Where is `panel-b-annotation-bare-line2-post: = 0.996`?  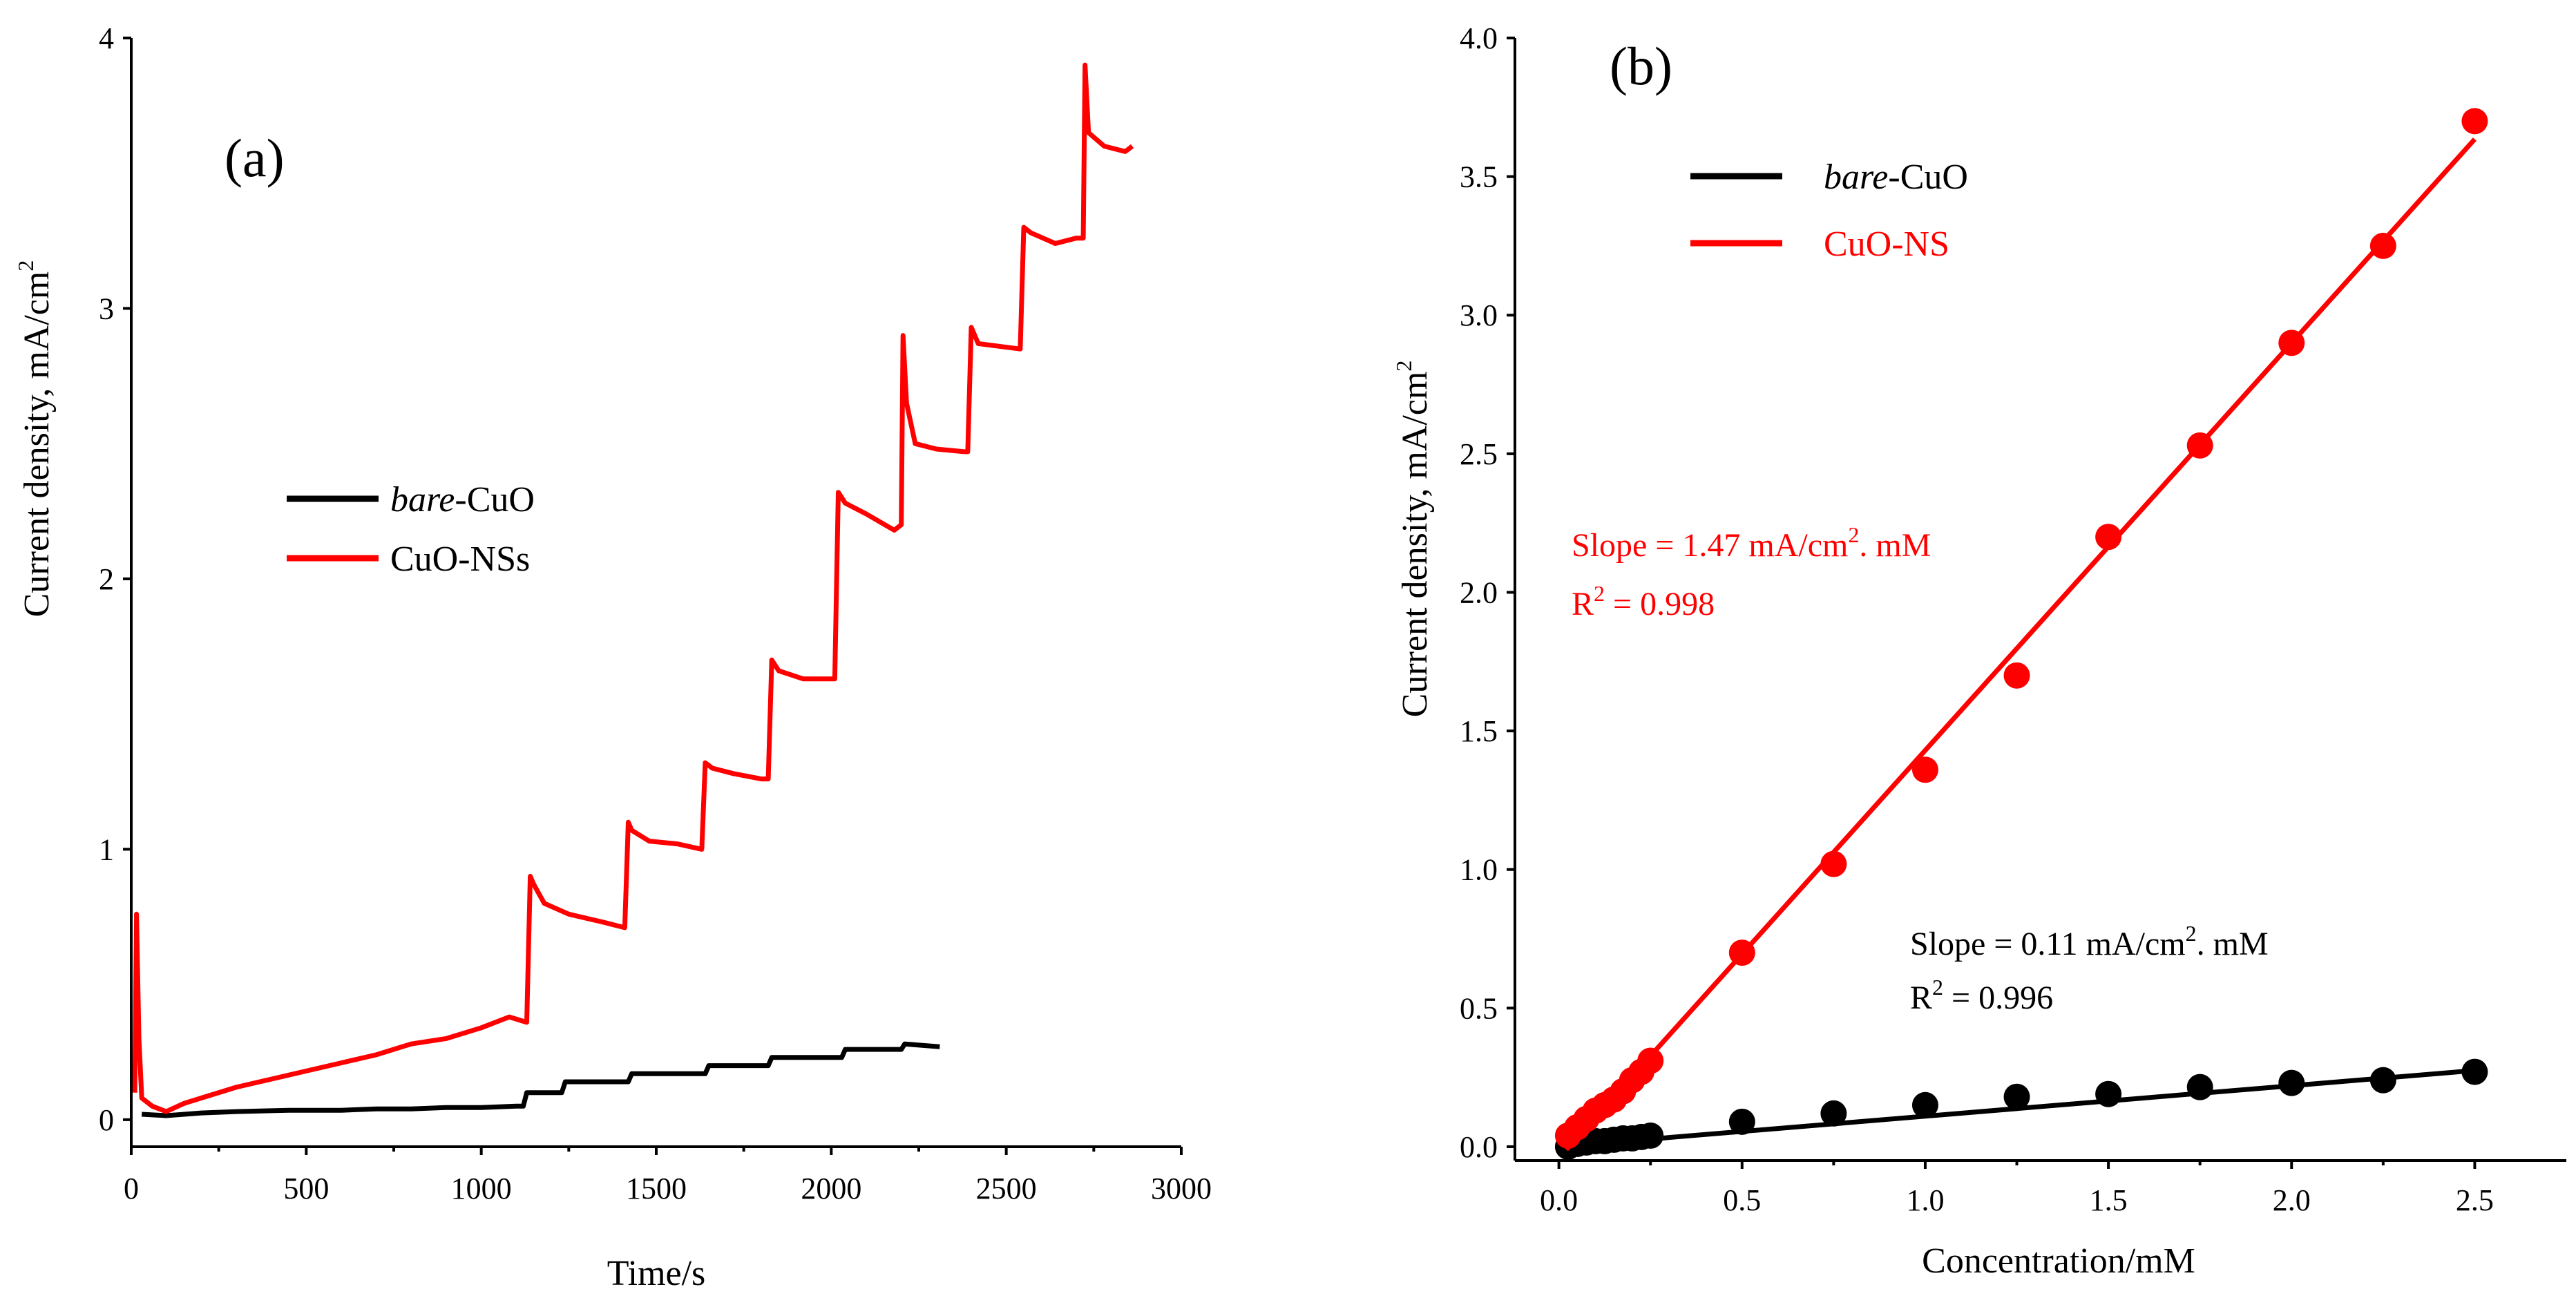
panel-b-annotation-bare-line2-post: = 0.996 is located at coordinates (1998, 998).